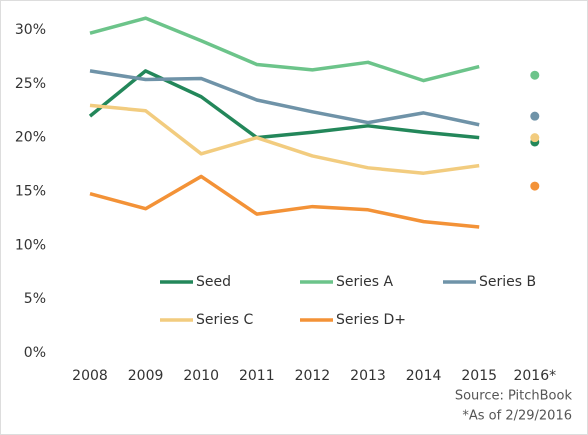 This screenshot has width=588, height=435. What do you see at coordinates (507, 282) in the screenshot?
I see `legend-label: Series B` at bounding box center [507, 282].